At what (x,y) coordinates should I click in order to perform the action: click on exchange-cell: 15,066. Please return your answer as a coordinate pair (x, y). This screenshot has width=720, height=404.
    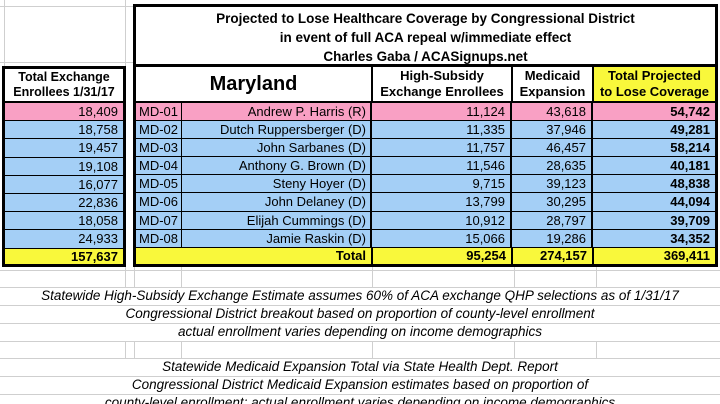
    Looking at the image, I should click on (442, 238).